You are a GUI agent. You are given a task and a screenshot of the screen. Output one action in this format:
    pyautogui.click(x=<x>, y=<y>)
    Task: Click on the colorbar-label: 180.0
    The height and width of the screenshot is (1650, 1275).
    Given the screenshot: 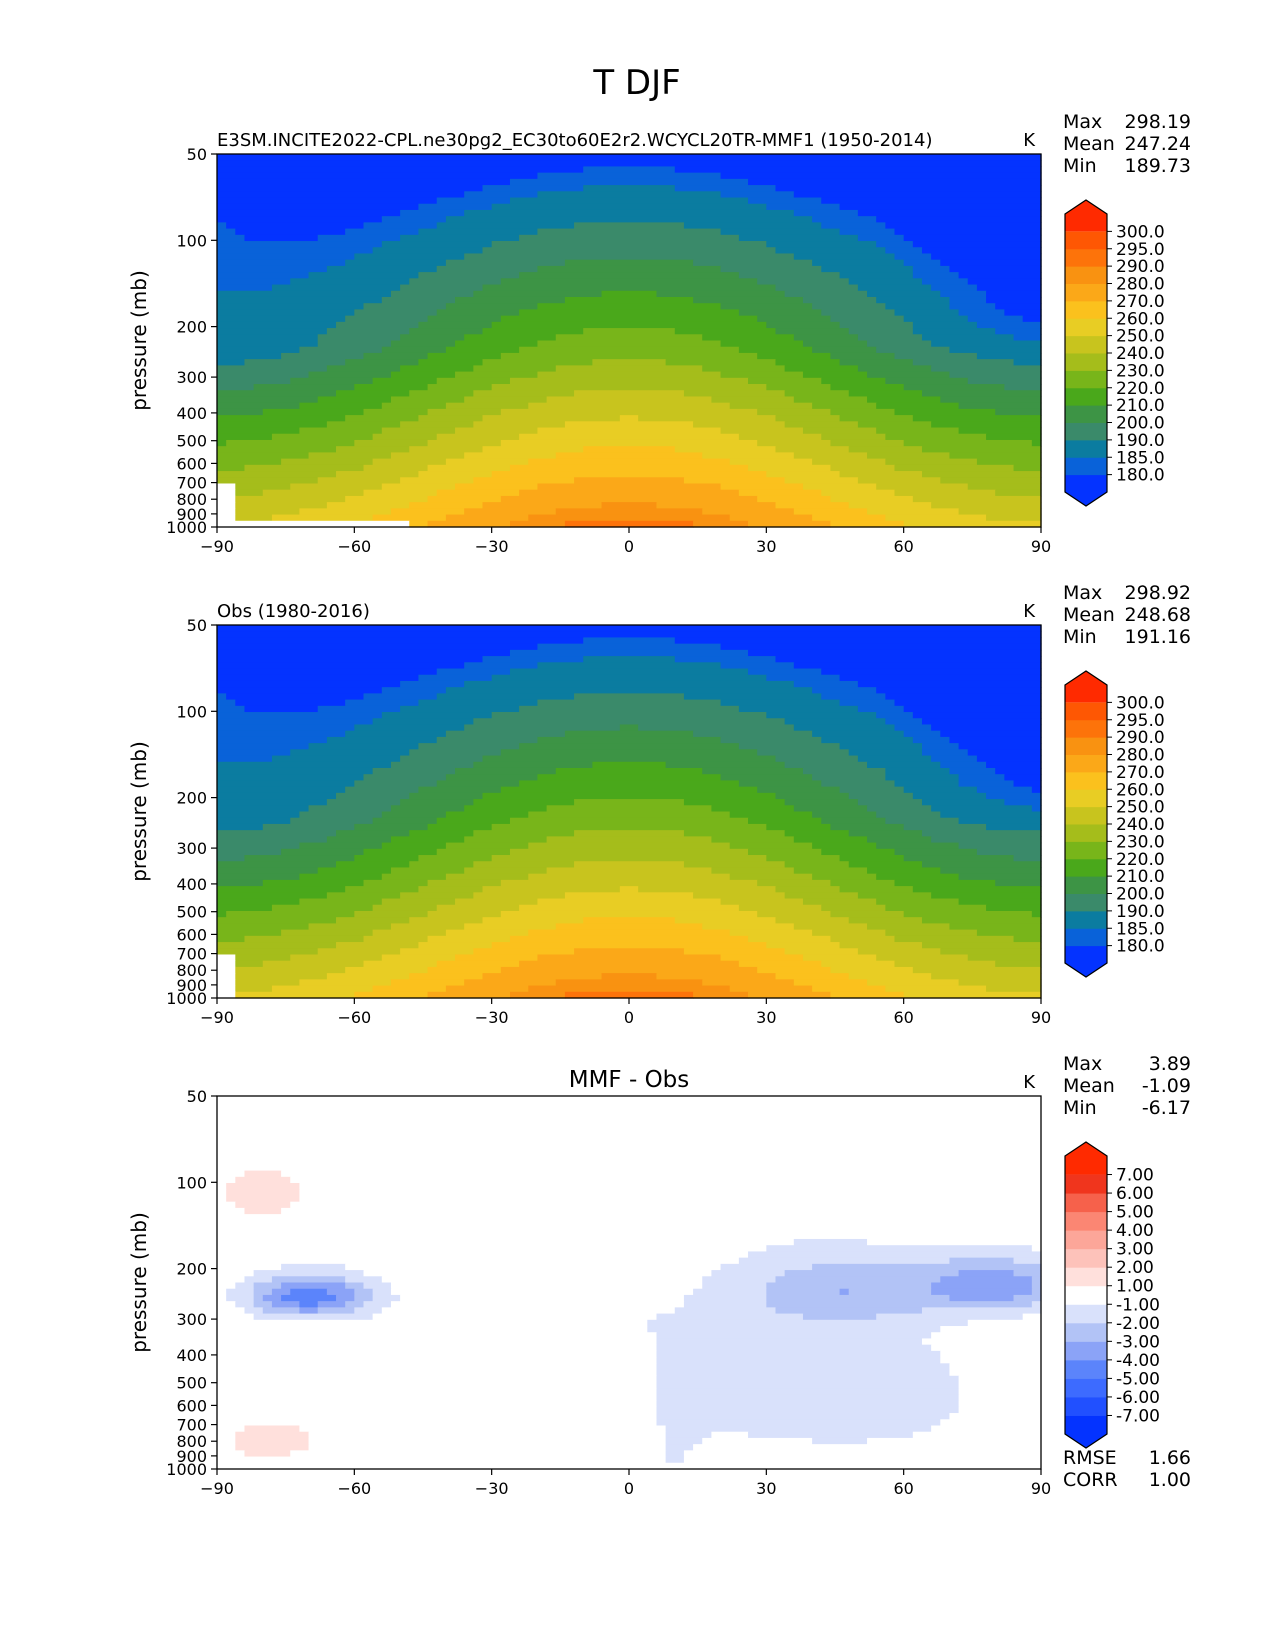 What is the action you would take?
    pyautogui.click(x=1140, y=476)
    